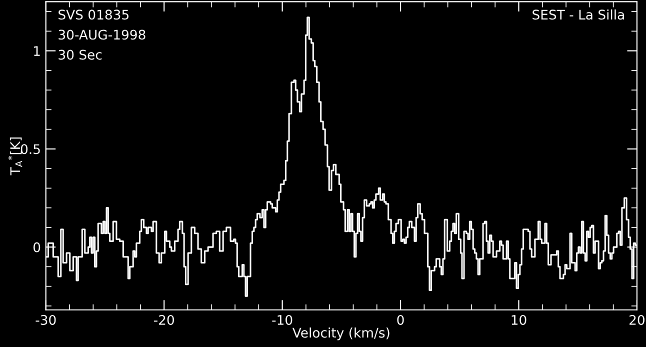 The width and height of the screenshot is (646, 347). I want to click on y-tick-label: 1, so click(37, 51).